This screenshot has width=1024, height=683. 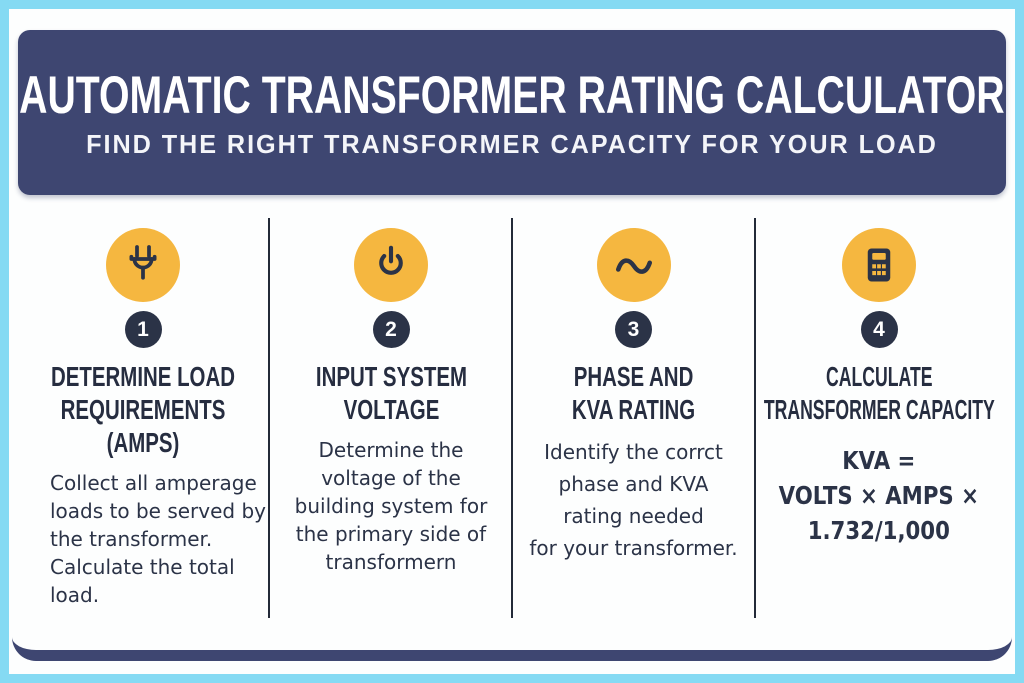 What do you see at coordinates (391, 562) in the screenshot?
I see `desc-line: transformern` at bounding box center [391, 562].